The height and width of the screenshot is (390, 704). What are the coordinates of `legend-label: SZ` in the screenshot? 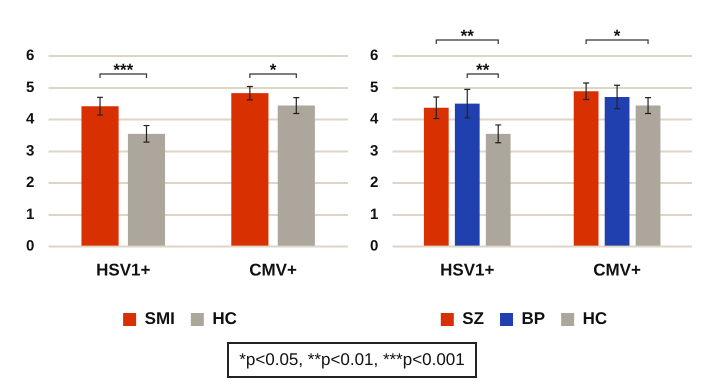 It's located at (473, 318).